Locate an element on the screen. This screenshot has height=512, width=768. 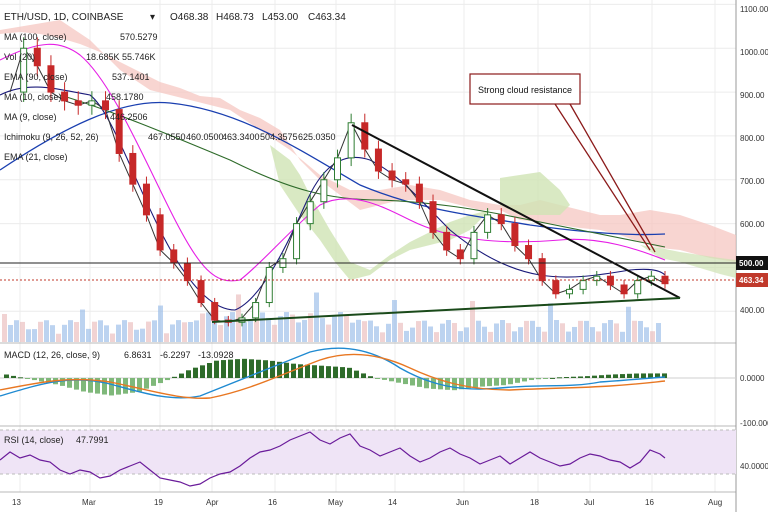
tick-400: 400.00 is located at coordinates (752, 310).